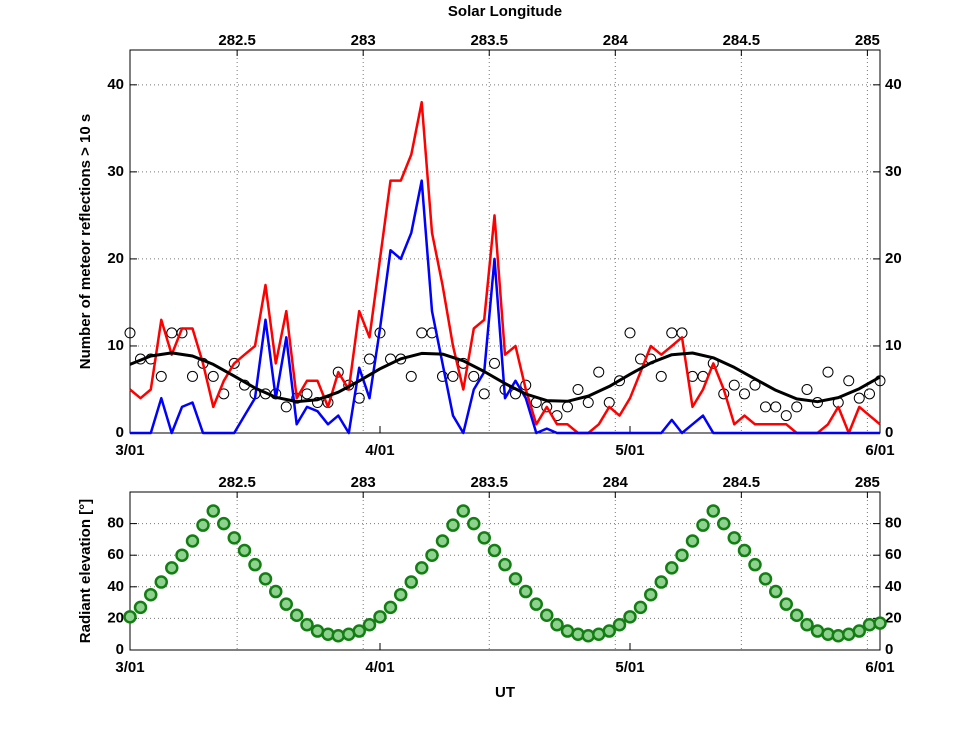  Describe the element at coordinates (879, 450) in the screenshot. I see `x-tick-label: 6/01` at that location.